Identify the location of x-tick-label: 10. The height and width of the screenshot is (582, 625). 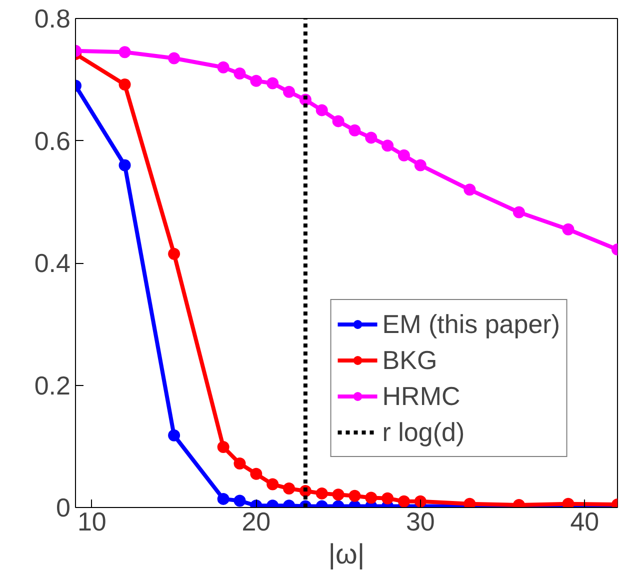
(91, 521).